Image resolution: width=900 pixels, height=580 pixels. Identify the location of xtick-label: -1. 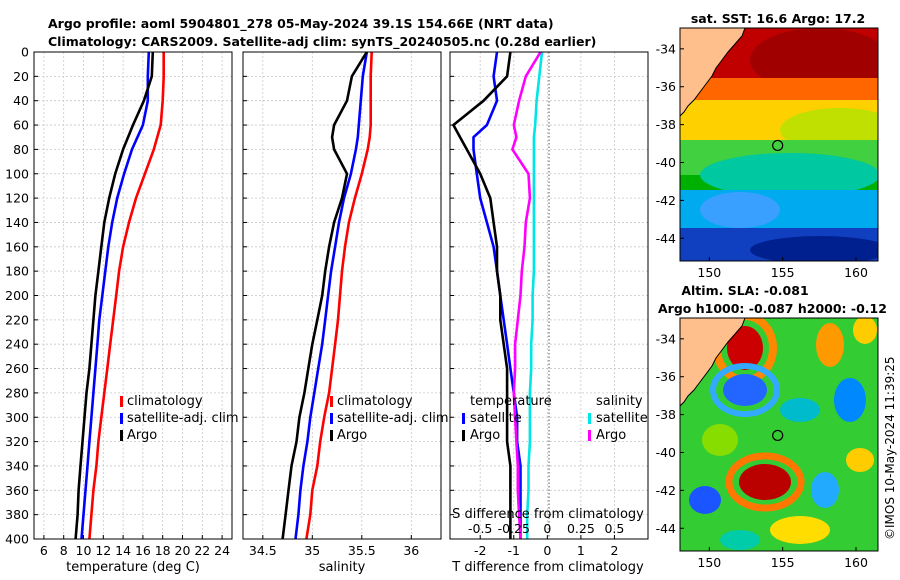
(514, 550).